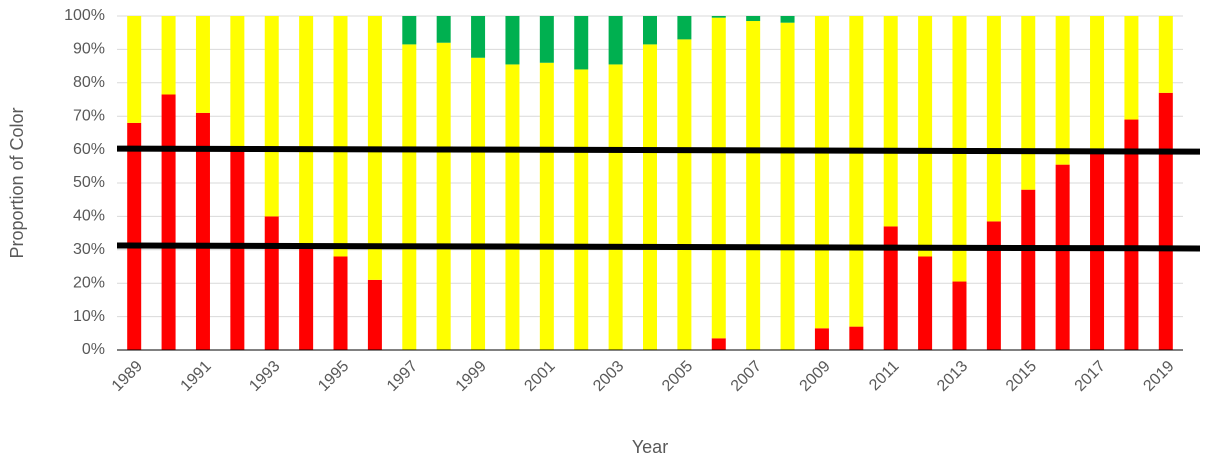 This screenshot has height=462, width=1212. What do you see at coordinates (89, 216) in the screenshot?
I see `y-tick-label: 40%` at bounding box center [89, 216].